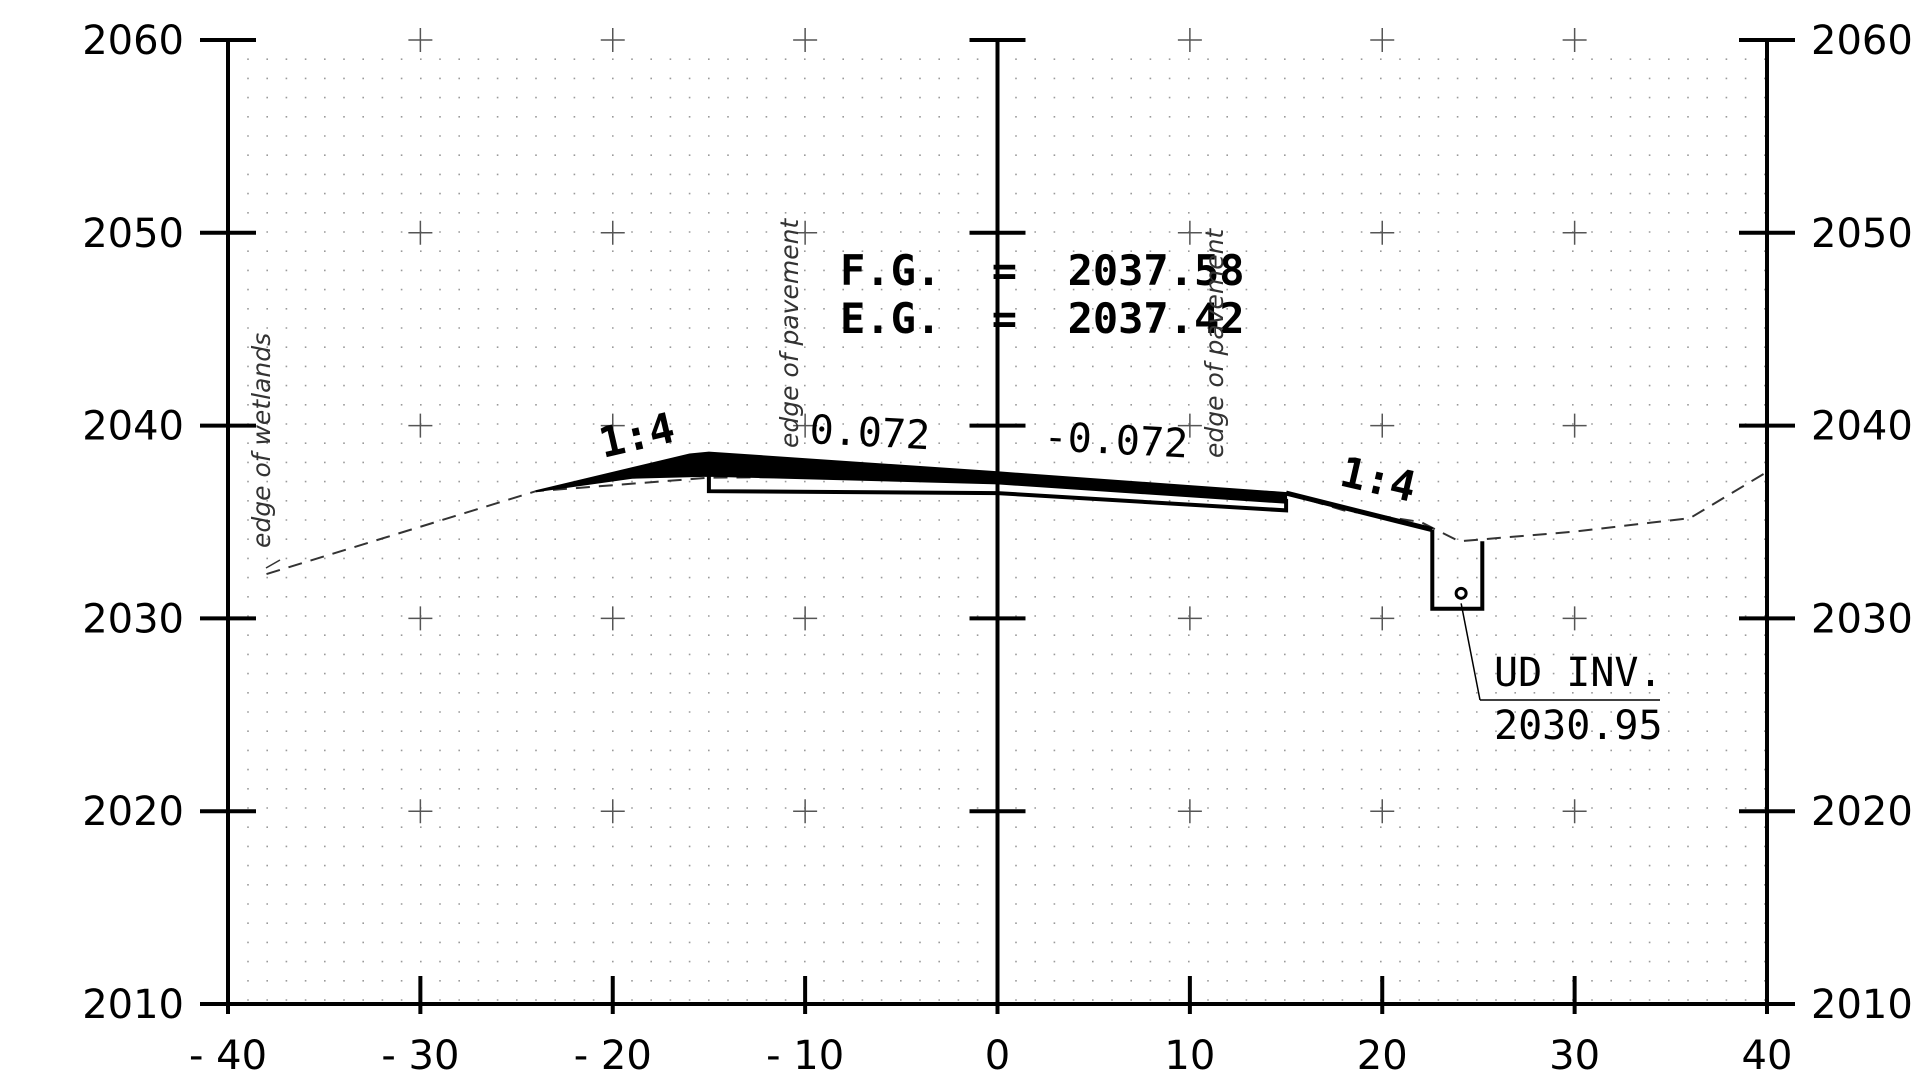  I want to click on y-tick-label-left: 2030, so click(133, 619).